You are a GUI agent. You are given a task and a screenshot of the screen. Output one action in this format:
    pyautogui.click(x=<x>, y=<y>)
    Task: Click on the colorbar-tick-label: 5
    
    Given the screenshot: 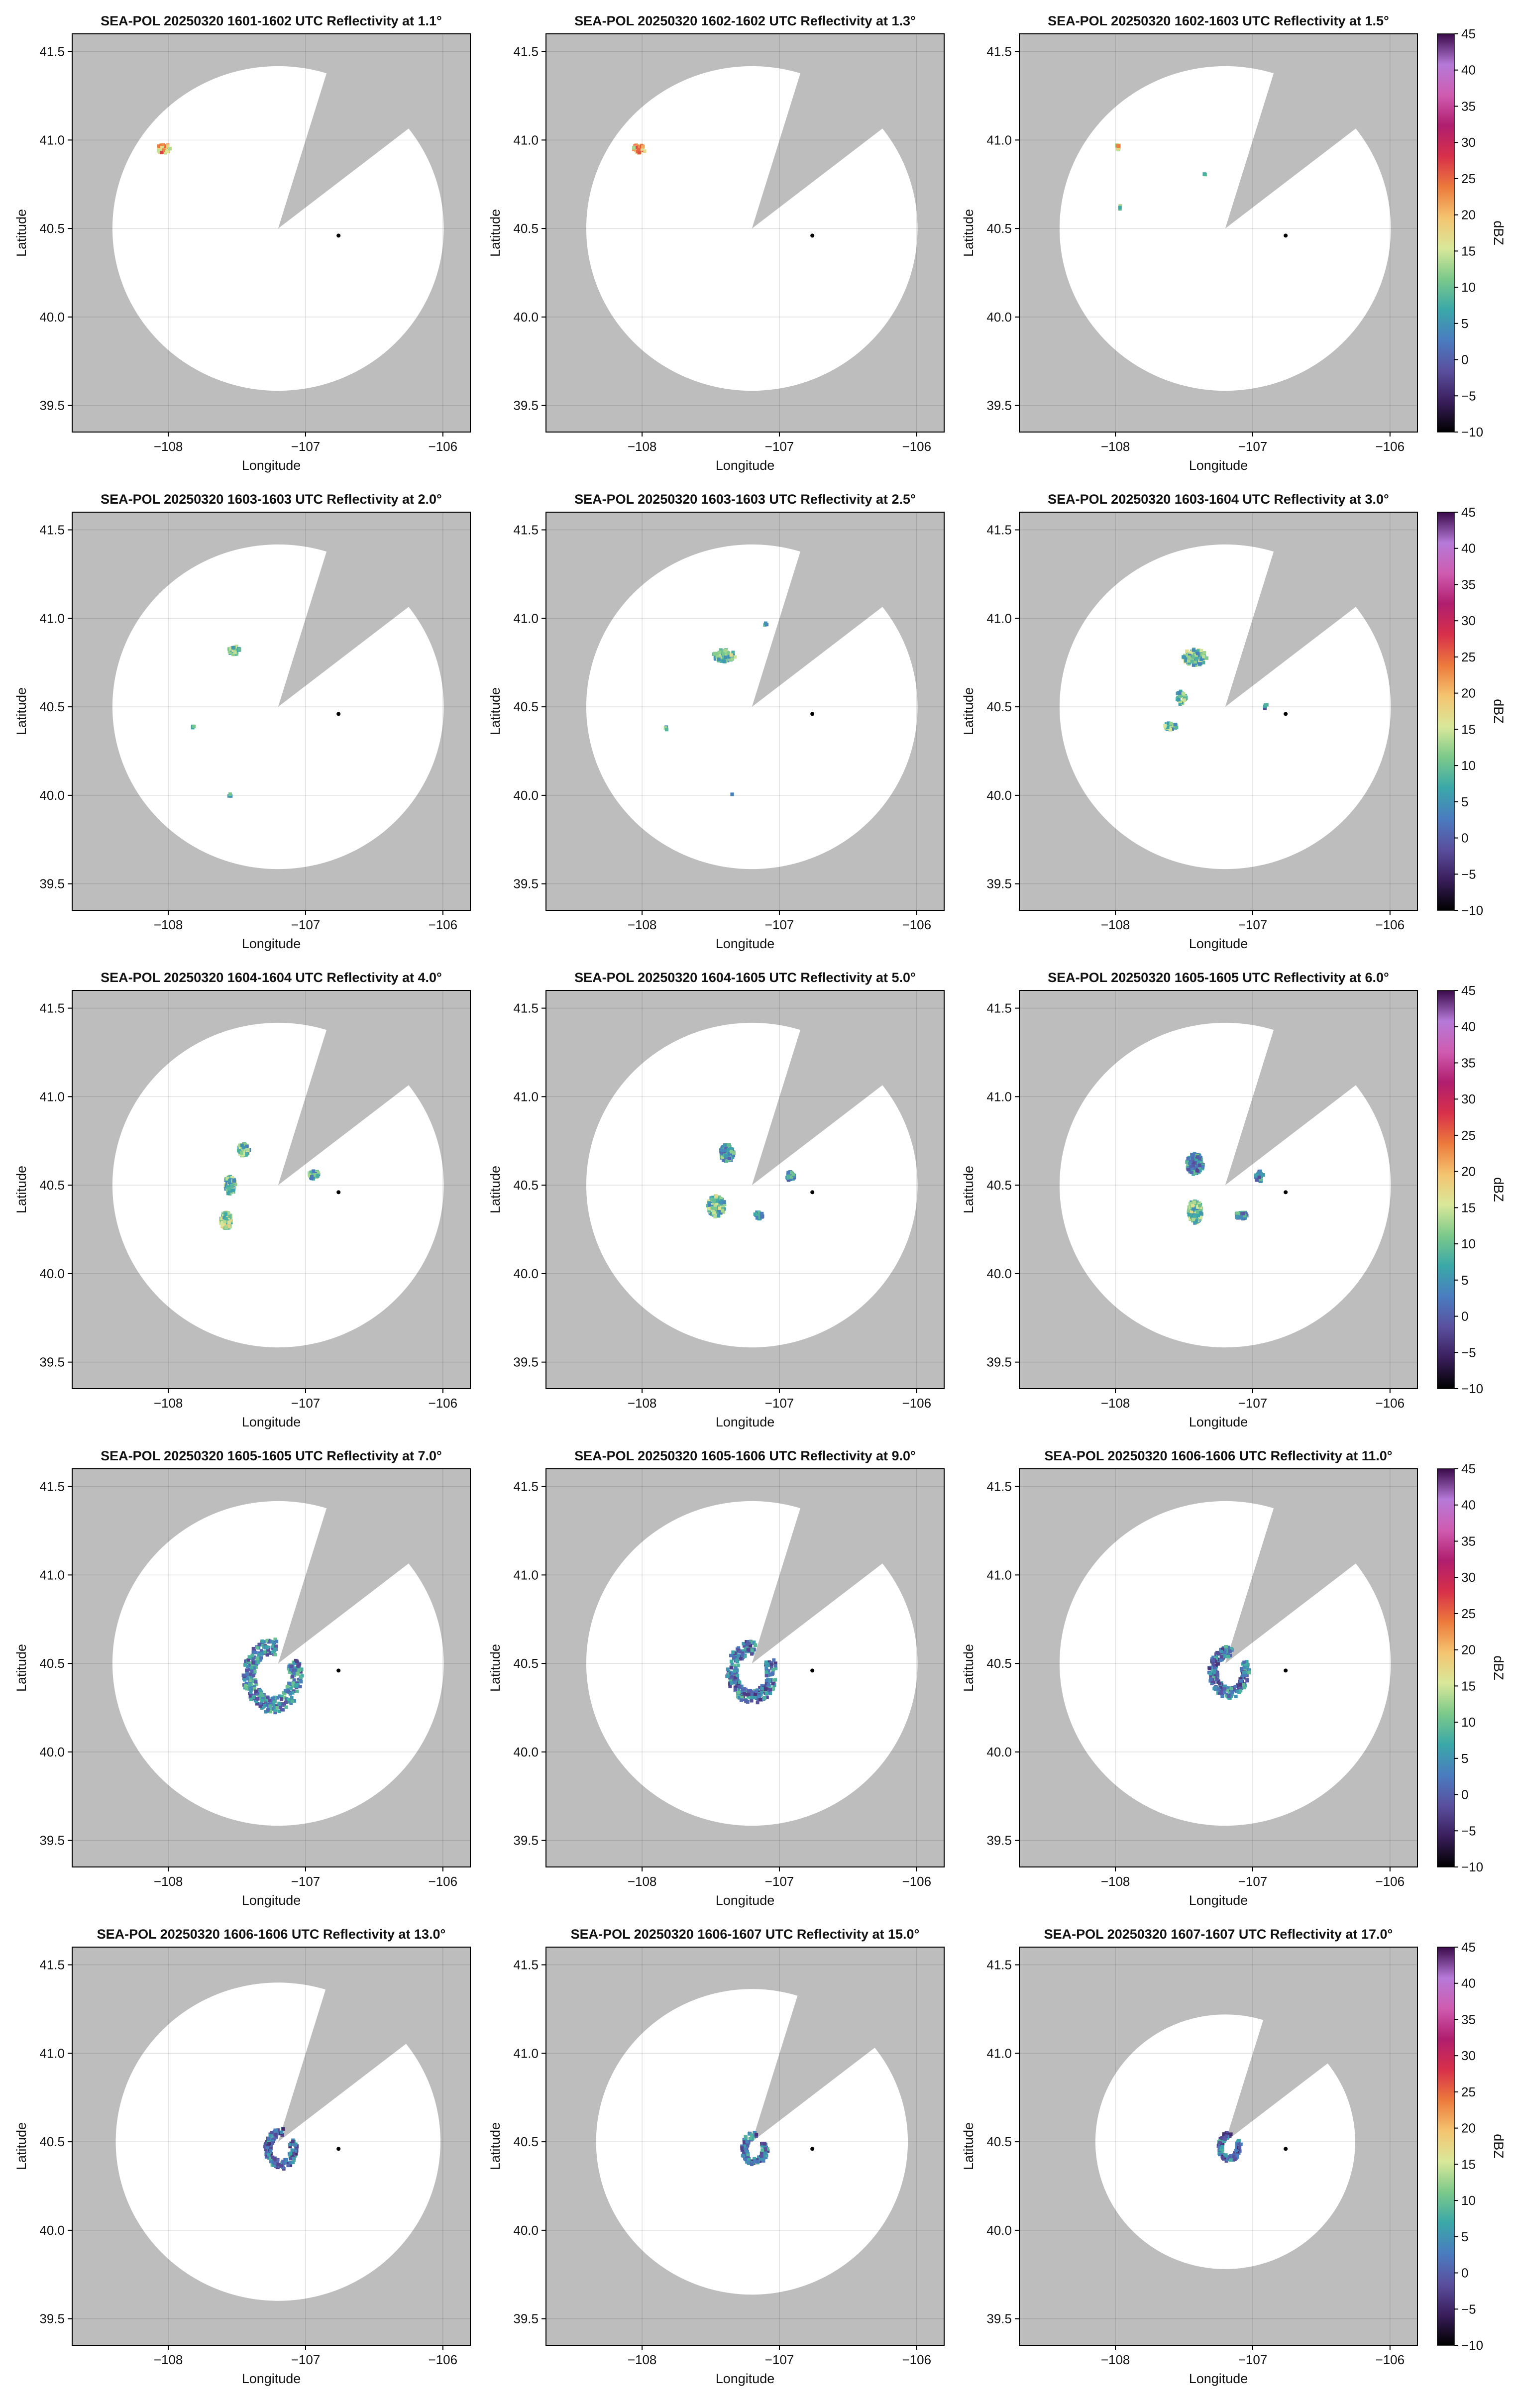 What is the action you would take?
    pyautogui.click(x=1465, y=1280)
    